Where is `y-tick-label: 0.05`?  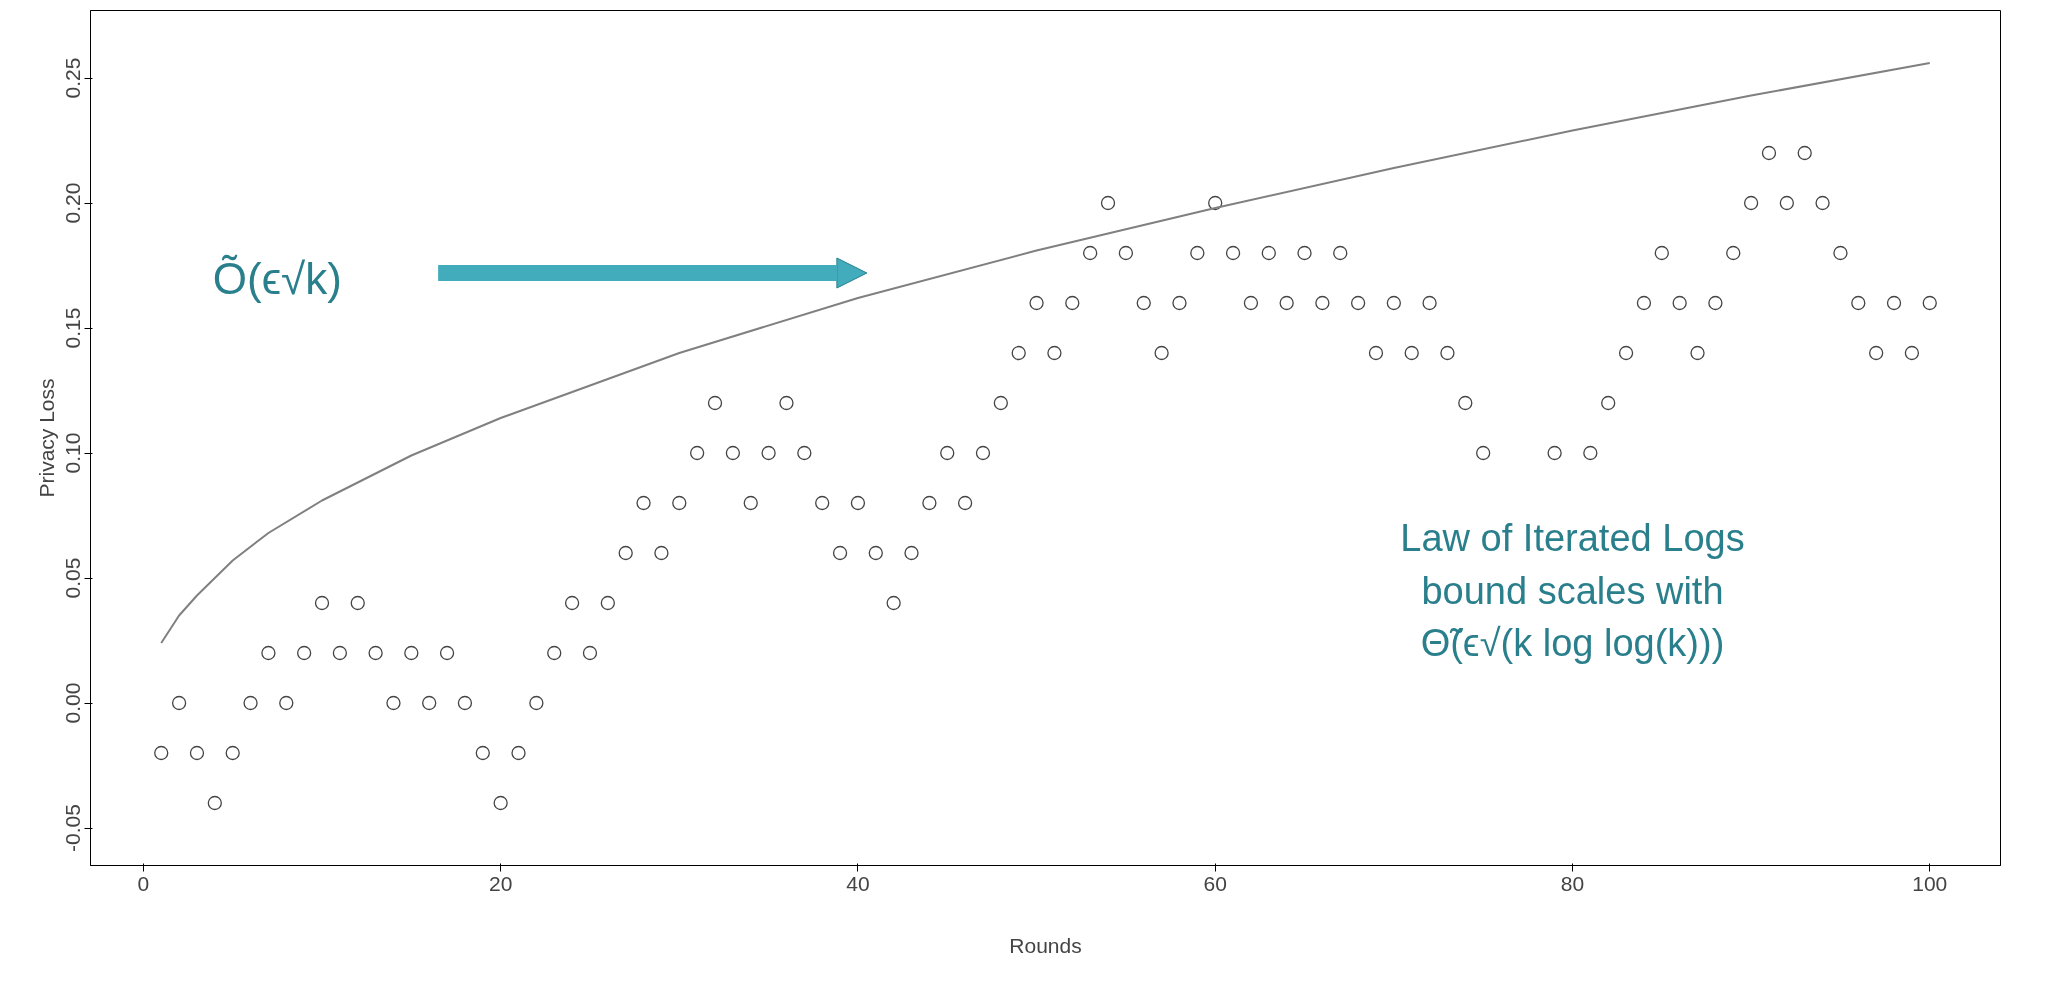
y-tick-label: 0.05 is located at coordinates (72, 578).